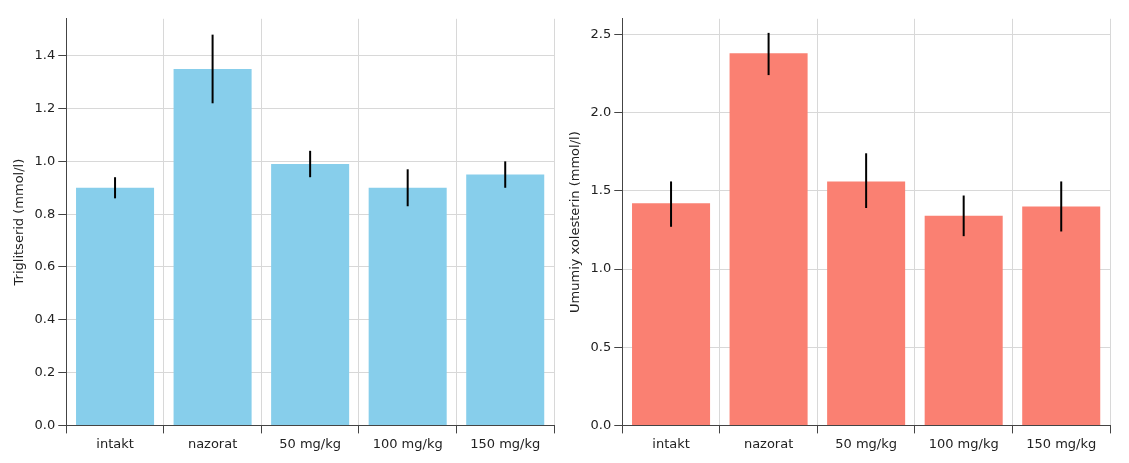  What do you see at coordinates (19, 222) in the screenshot?
I see `y-axis-title: Triglitserid (mmol/l)` at bounding box center [19, 222].